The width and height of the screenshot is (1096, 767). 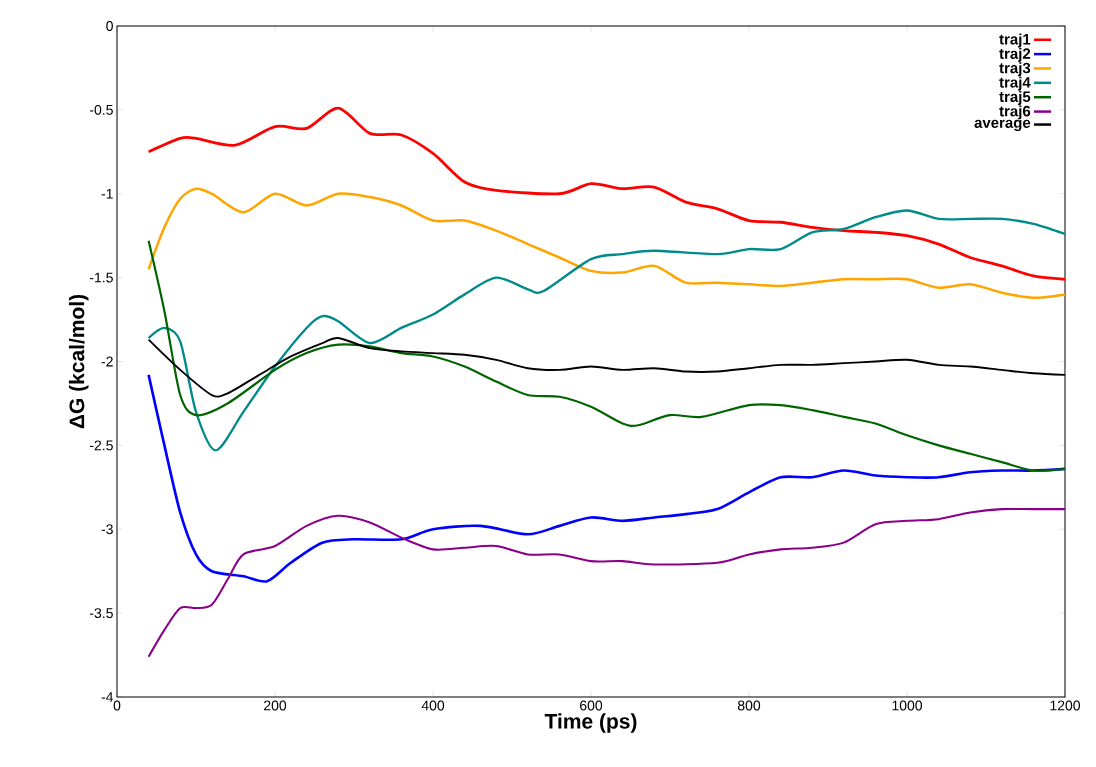 What do you see at coordinates (1015, 40) in the screenshot?
I see `legend-label: traj1` at bounding box center [1015, 40].